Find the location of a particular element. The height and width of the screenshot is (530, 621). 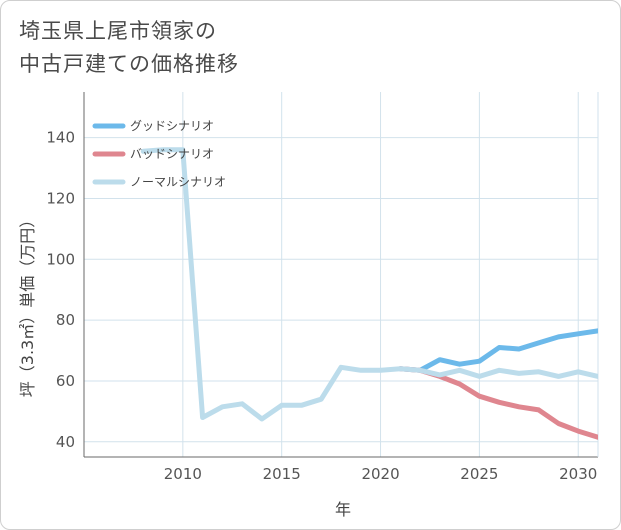

y-tick-label: 80 is located at coordinates (65, 320).